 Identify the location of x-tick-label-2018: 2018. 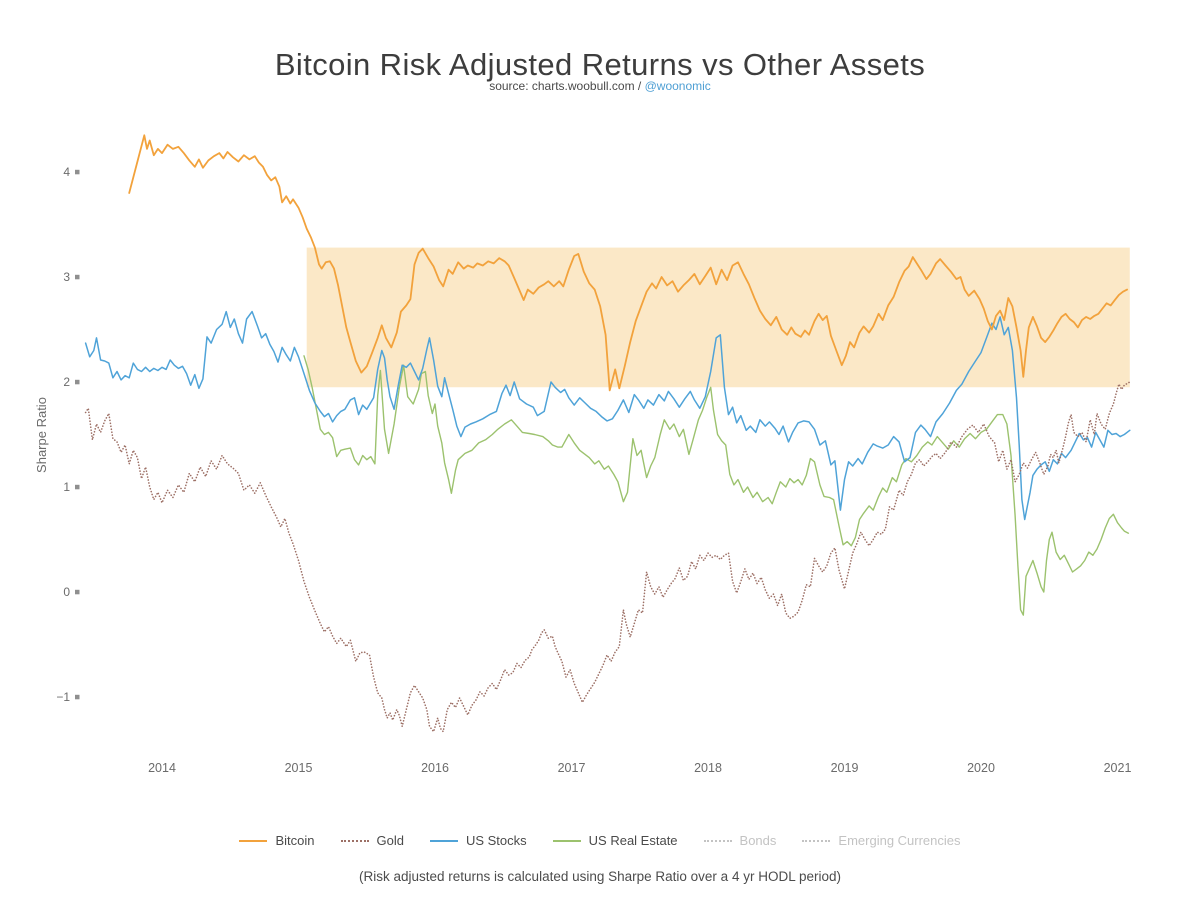
(708, 768).